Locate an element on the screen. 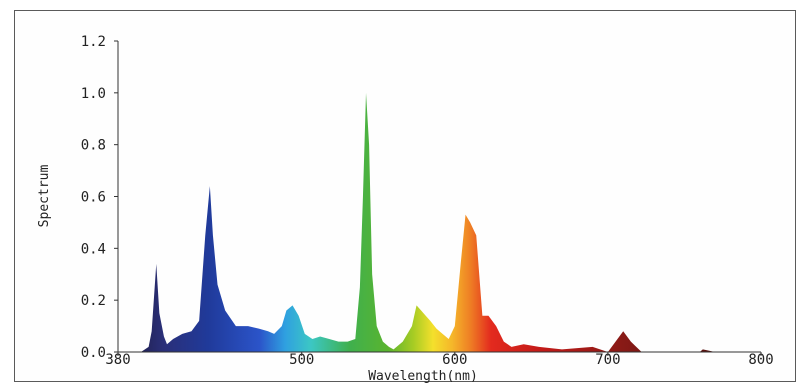 This screenshot has width=804, height=385. y-tick-label: 0.2 is located at coordinates (93, 301).